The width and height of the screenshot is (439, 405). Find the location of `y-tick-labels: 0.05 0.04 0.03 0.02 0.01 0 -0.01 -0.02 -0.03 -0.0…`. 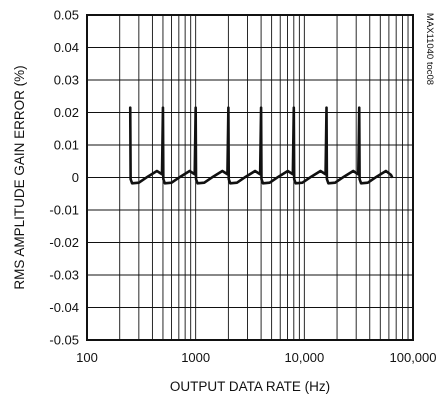

y-tick-labels: 0.05 0.04 0.03 0.02 0.01 0 -0.01 -0.02 -0.03 -0.0… is located at coordinates (64, 178).